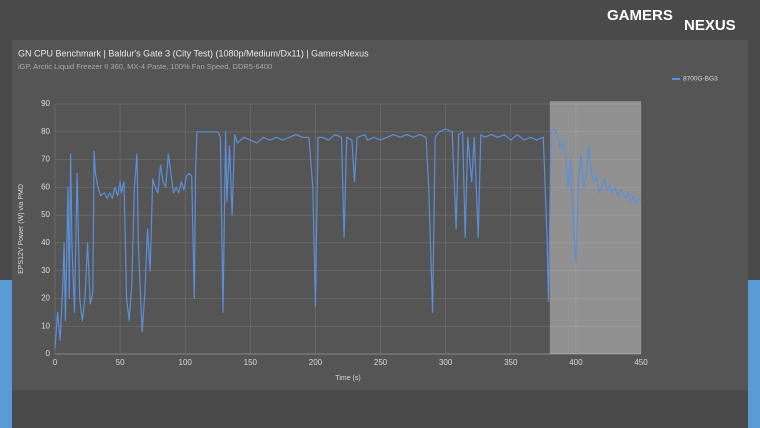 This screenshot has width=760, height=428. What do you see at coordinates (710, 25) in the screenshot?
I see `logo-right: NEXUS` at bounding box center [710, 25].